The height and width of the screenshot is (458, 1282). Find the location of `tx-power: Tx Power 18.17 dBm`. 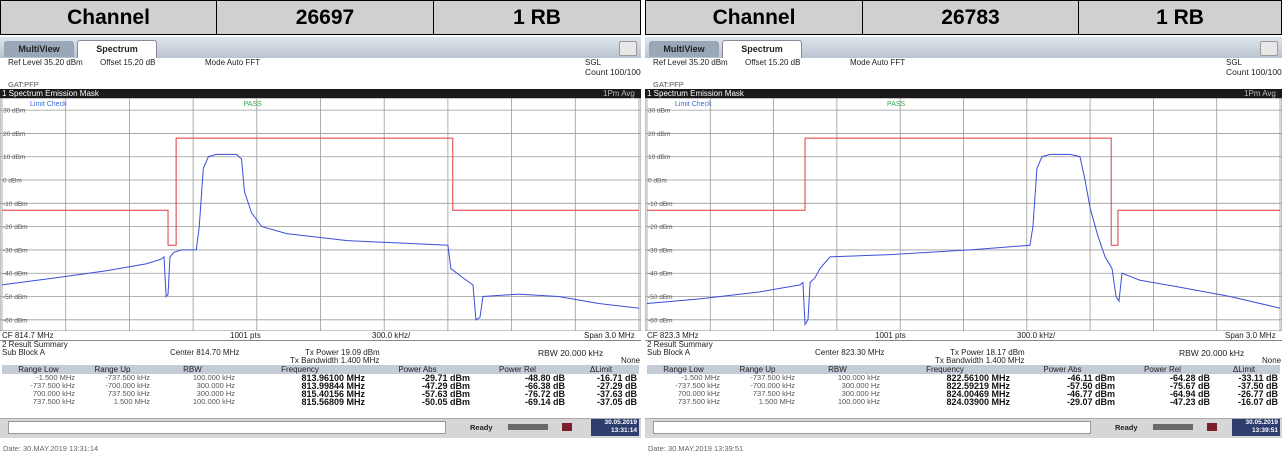

tx-power: Tx Power 18.17 dBm is located at coordinates (987, 352).